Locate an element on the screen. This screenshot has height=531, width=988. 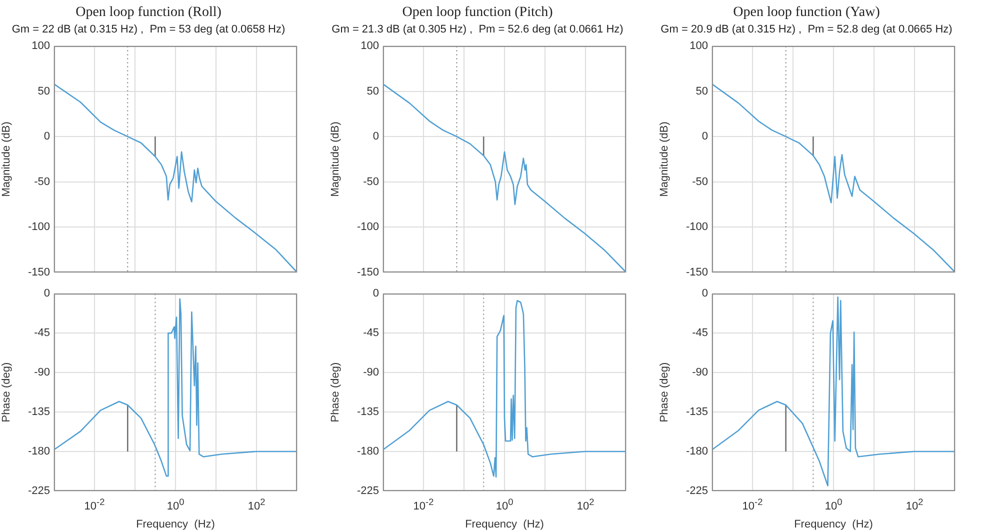
chart-subtitle: Gm = 22 dB (at 0.315 Hz) , Pm = 53 deg (at 0.0658 Hz) is located at coordinates (149, 29).